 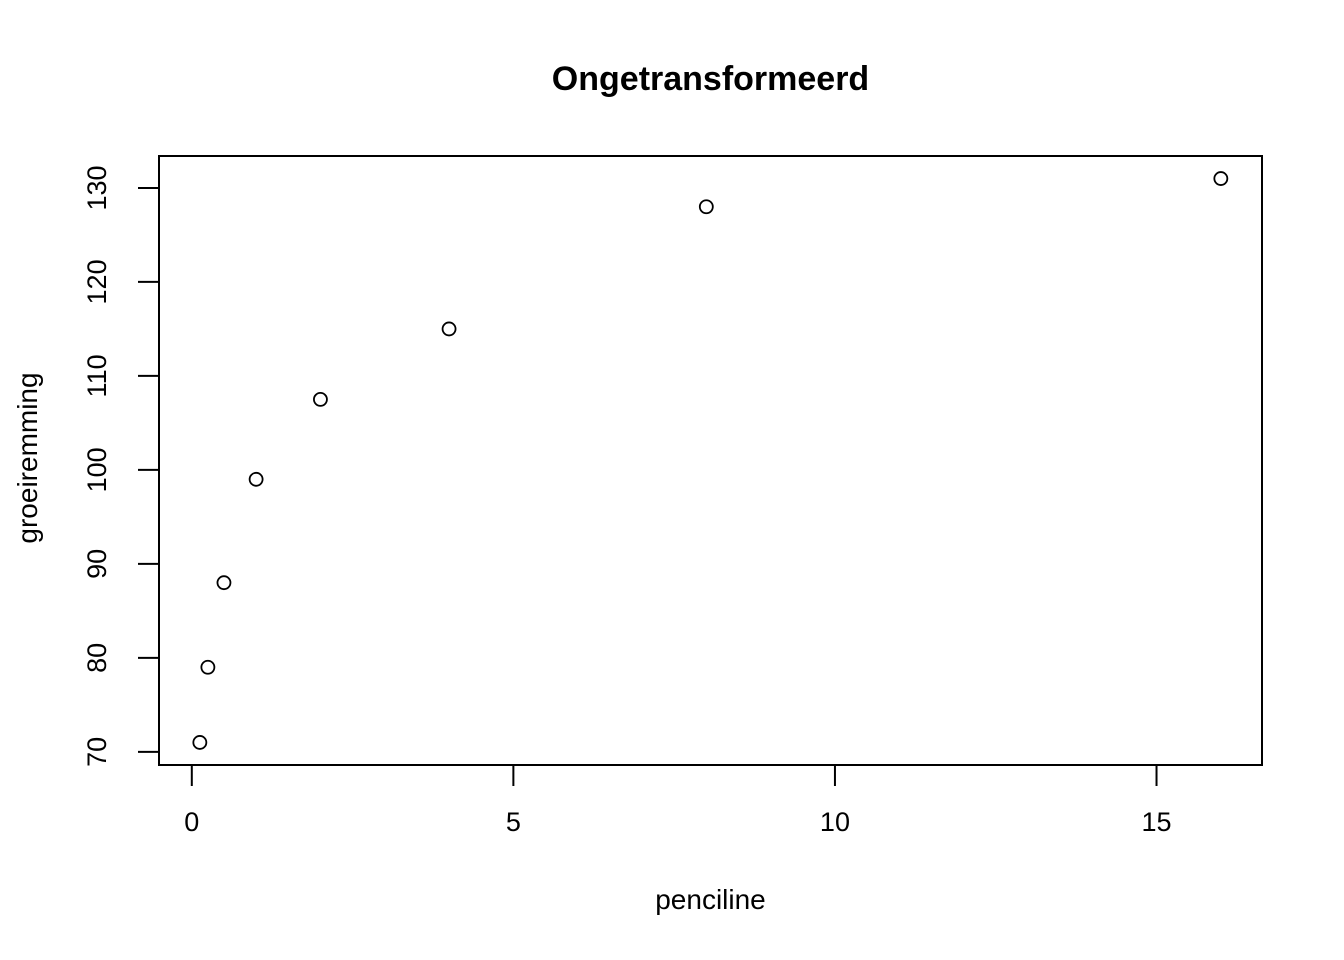 I want to click on y-tick-label: 120, so click(x=97, y=281).